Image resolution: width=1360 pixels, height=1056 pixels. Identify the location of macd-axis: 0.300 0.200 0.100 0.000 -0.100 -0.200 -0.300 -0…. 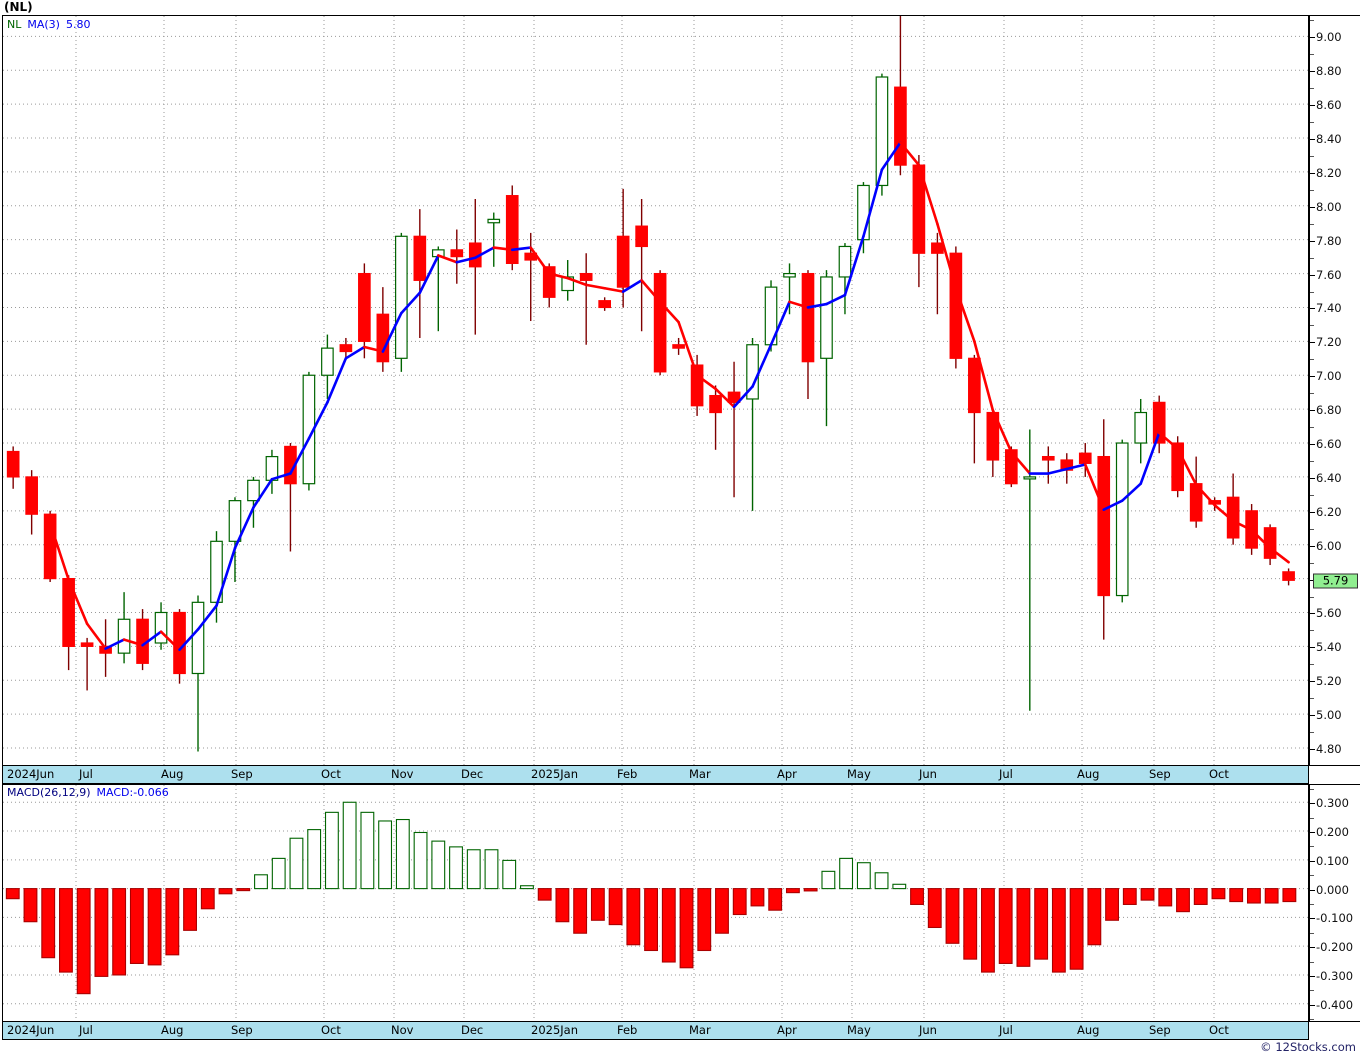
(1334, 903).